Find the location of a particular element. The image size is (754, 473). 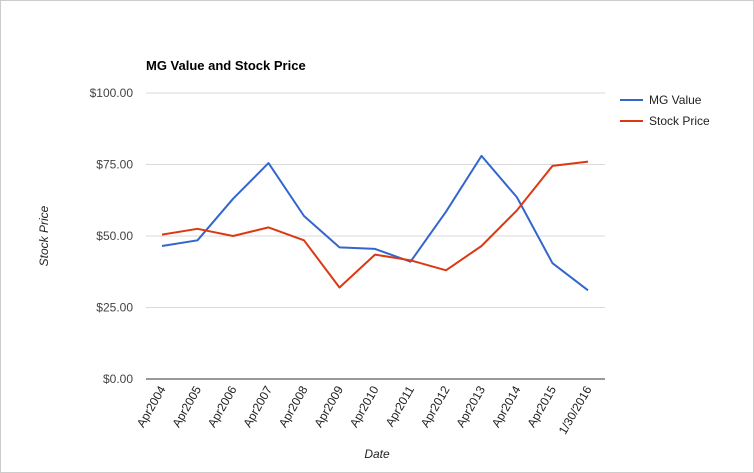

legend-label: Stock Price is located at coordinates (679, 121).